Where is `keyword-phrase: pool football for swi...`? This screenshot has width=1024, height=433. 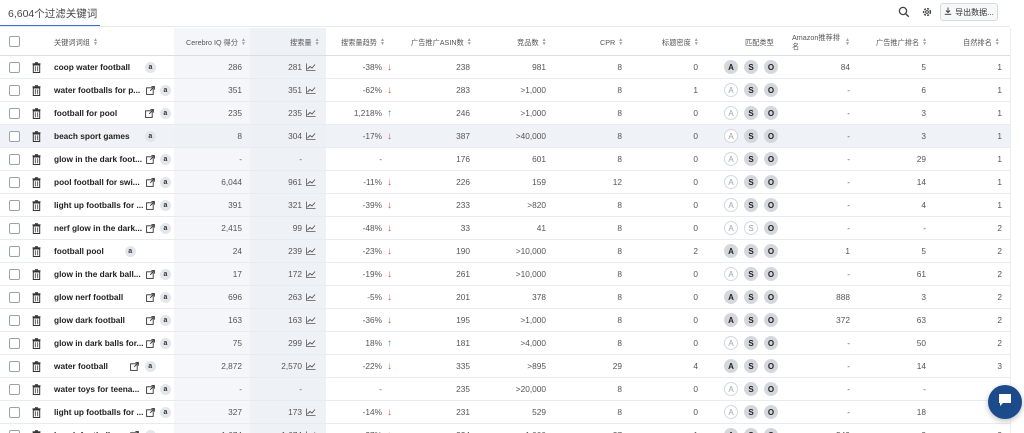
keyword-phrase: pool football for swi... is located at coordinates (97, 182).